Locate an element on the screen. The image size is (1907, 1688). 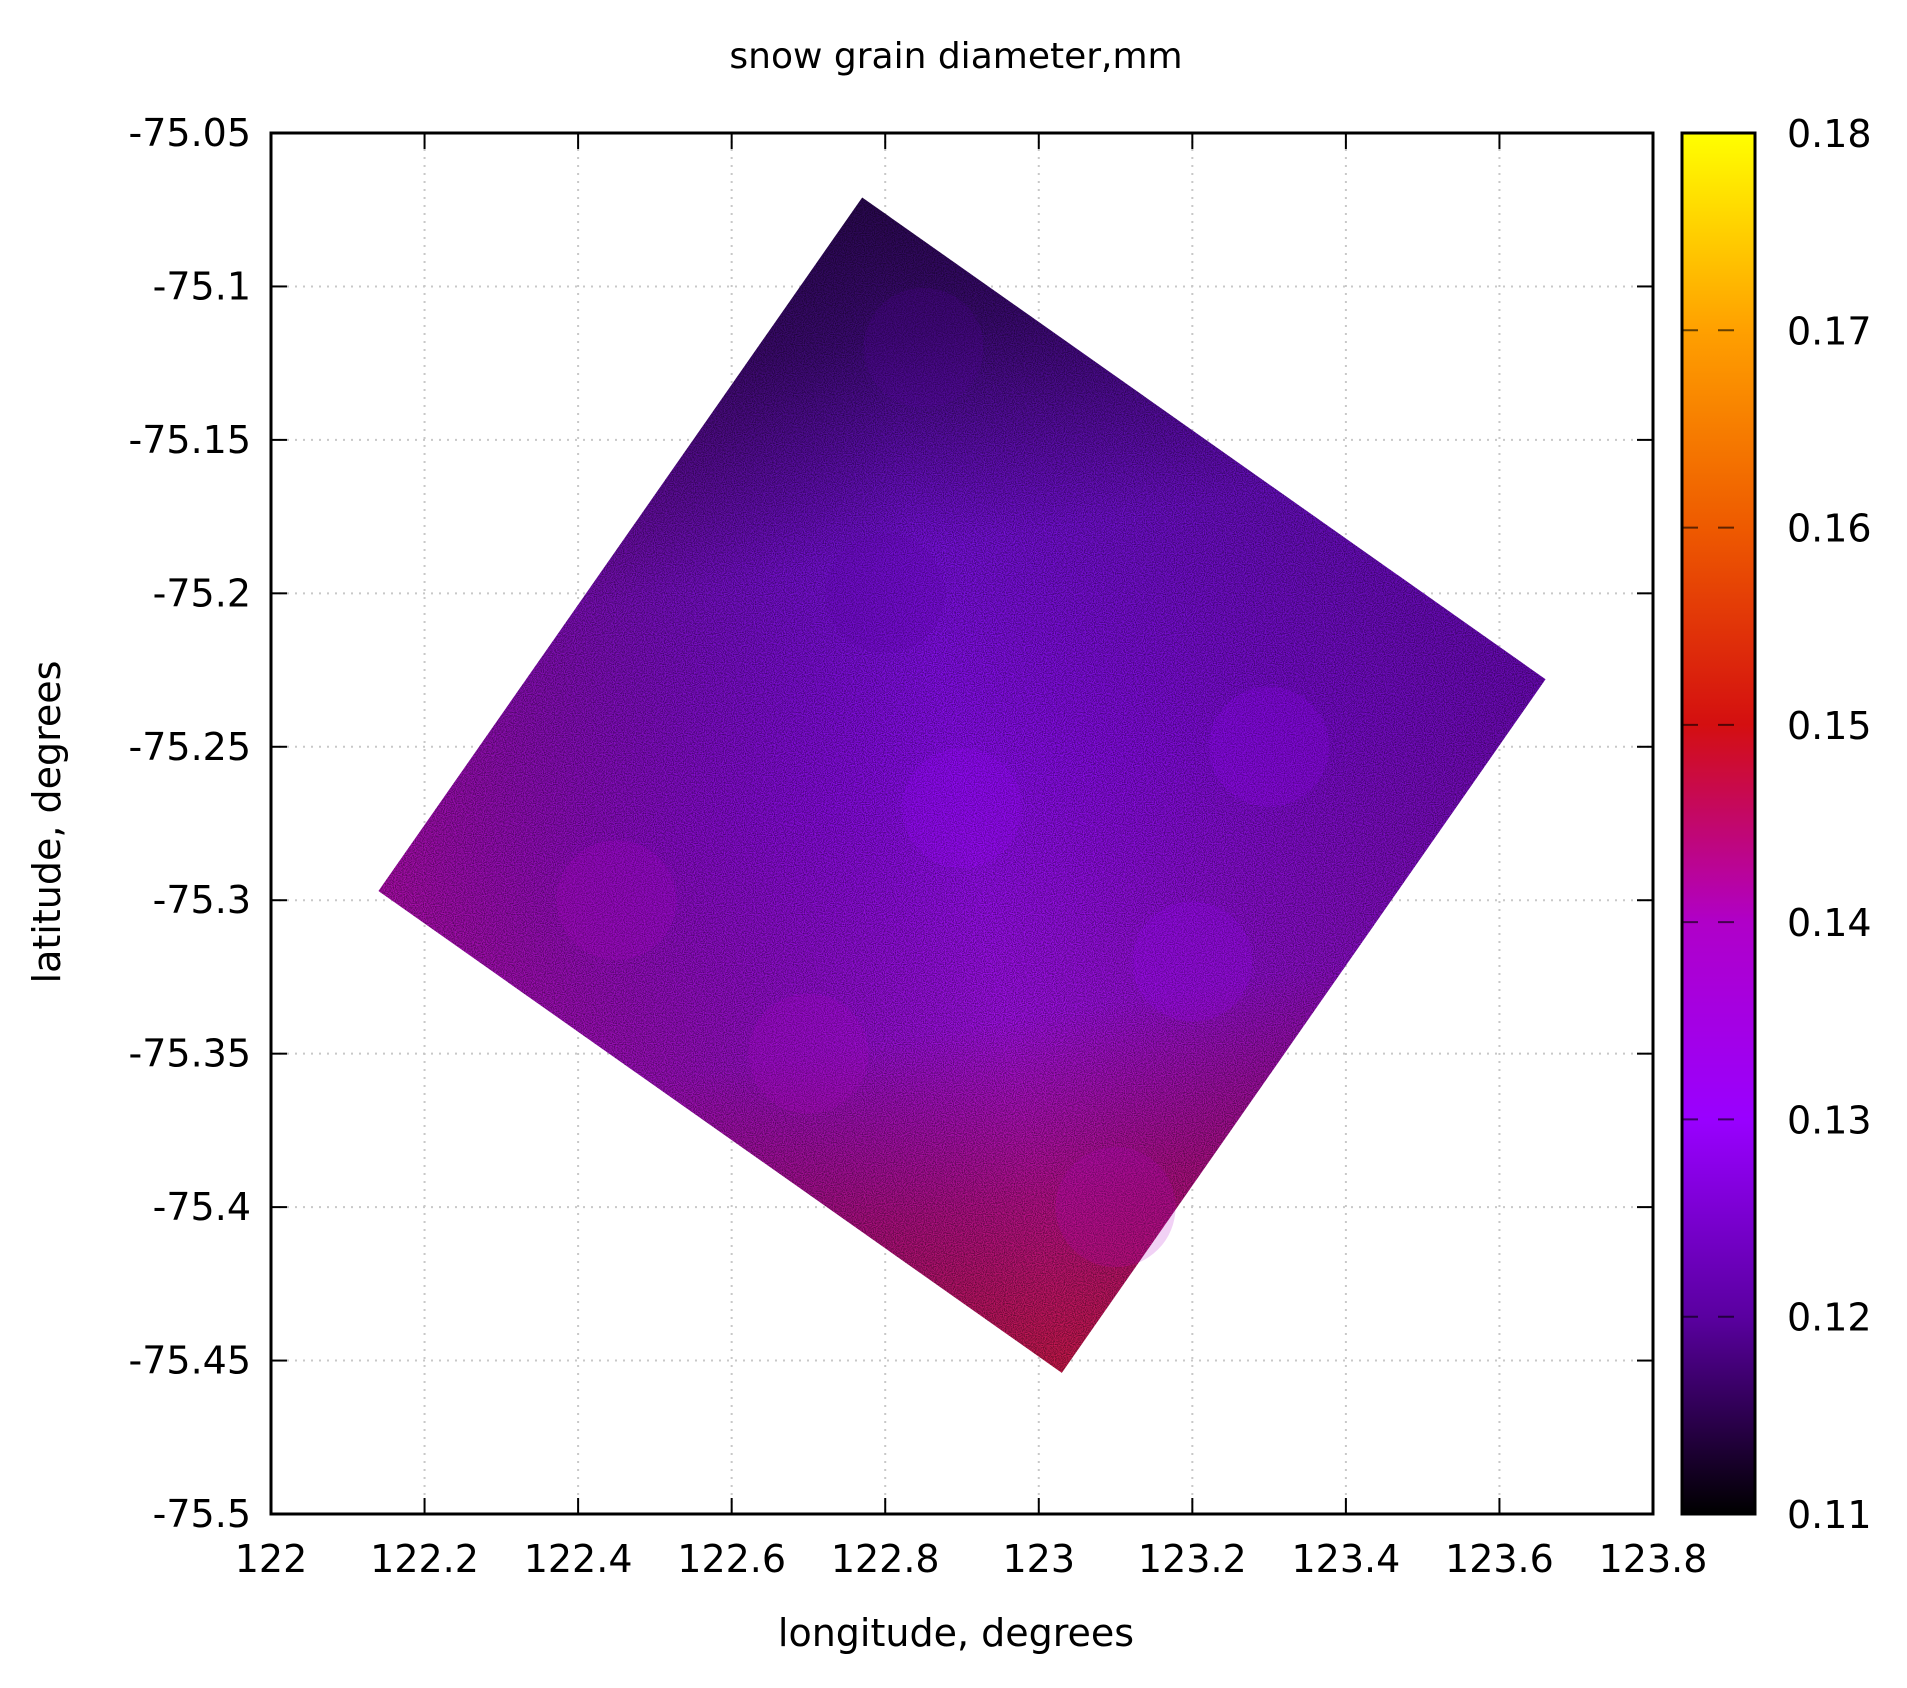
colorbar-tick-label: 0.11 is located at coordinates (1829, 1515).